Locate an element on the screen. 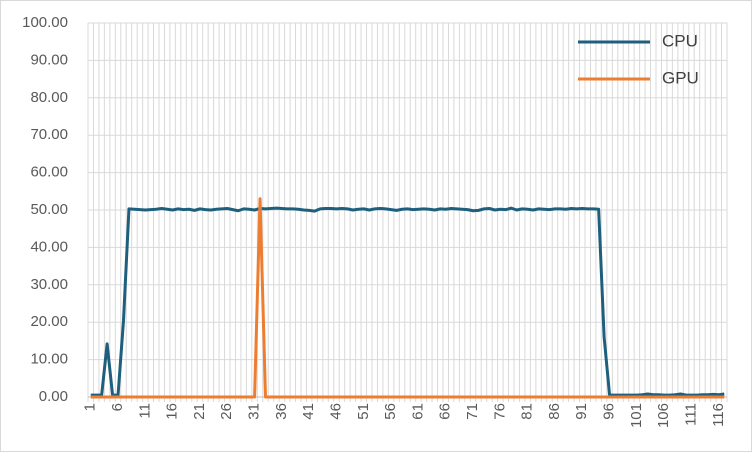 This screenshot has width=752, height=452. x-tick-label: 81 is located at coordinates (527, 411).